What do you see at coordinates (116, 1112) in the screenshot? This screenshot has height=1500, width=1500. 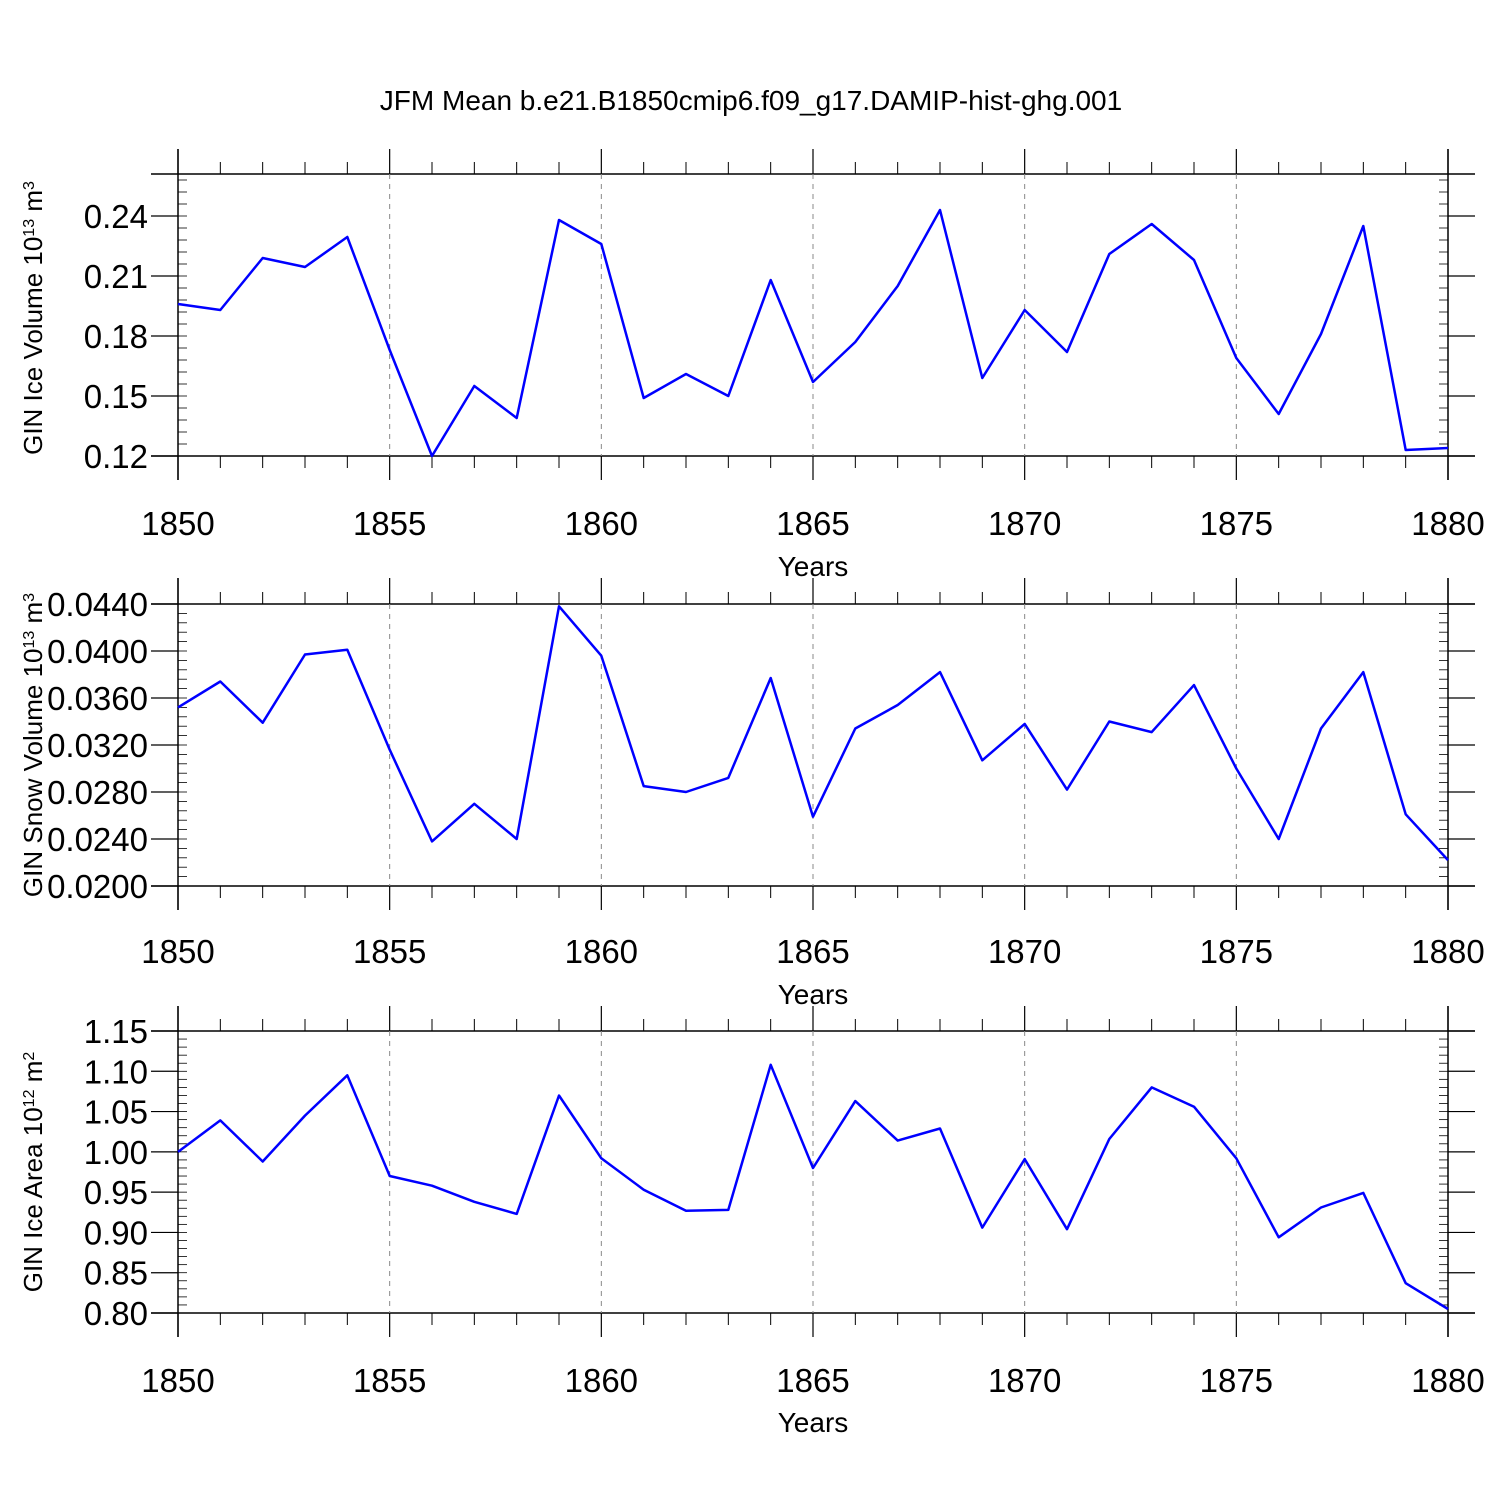 I see `y-tick-label: 1.05` at bounding box center [116, 1112].